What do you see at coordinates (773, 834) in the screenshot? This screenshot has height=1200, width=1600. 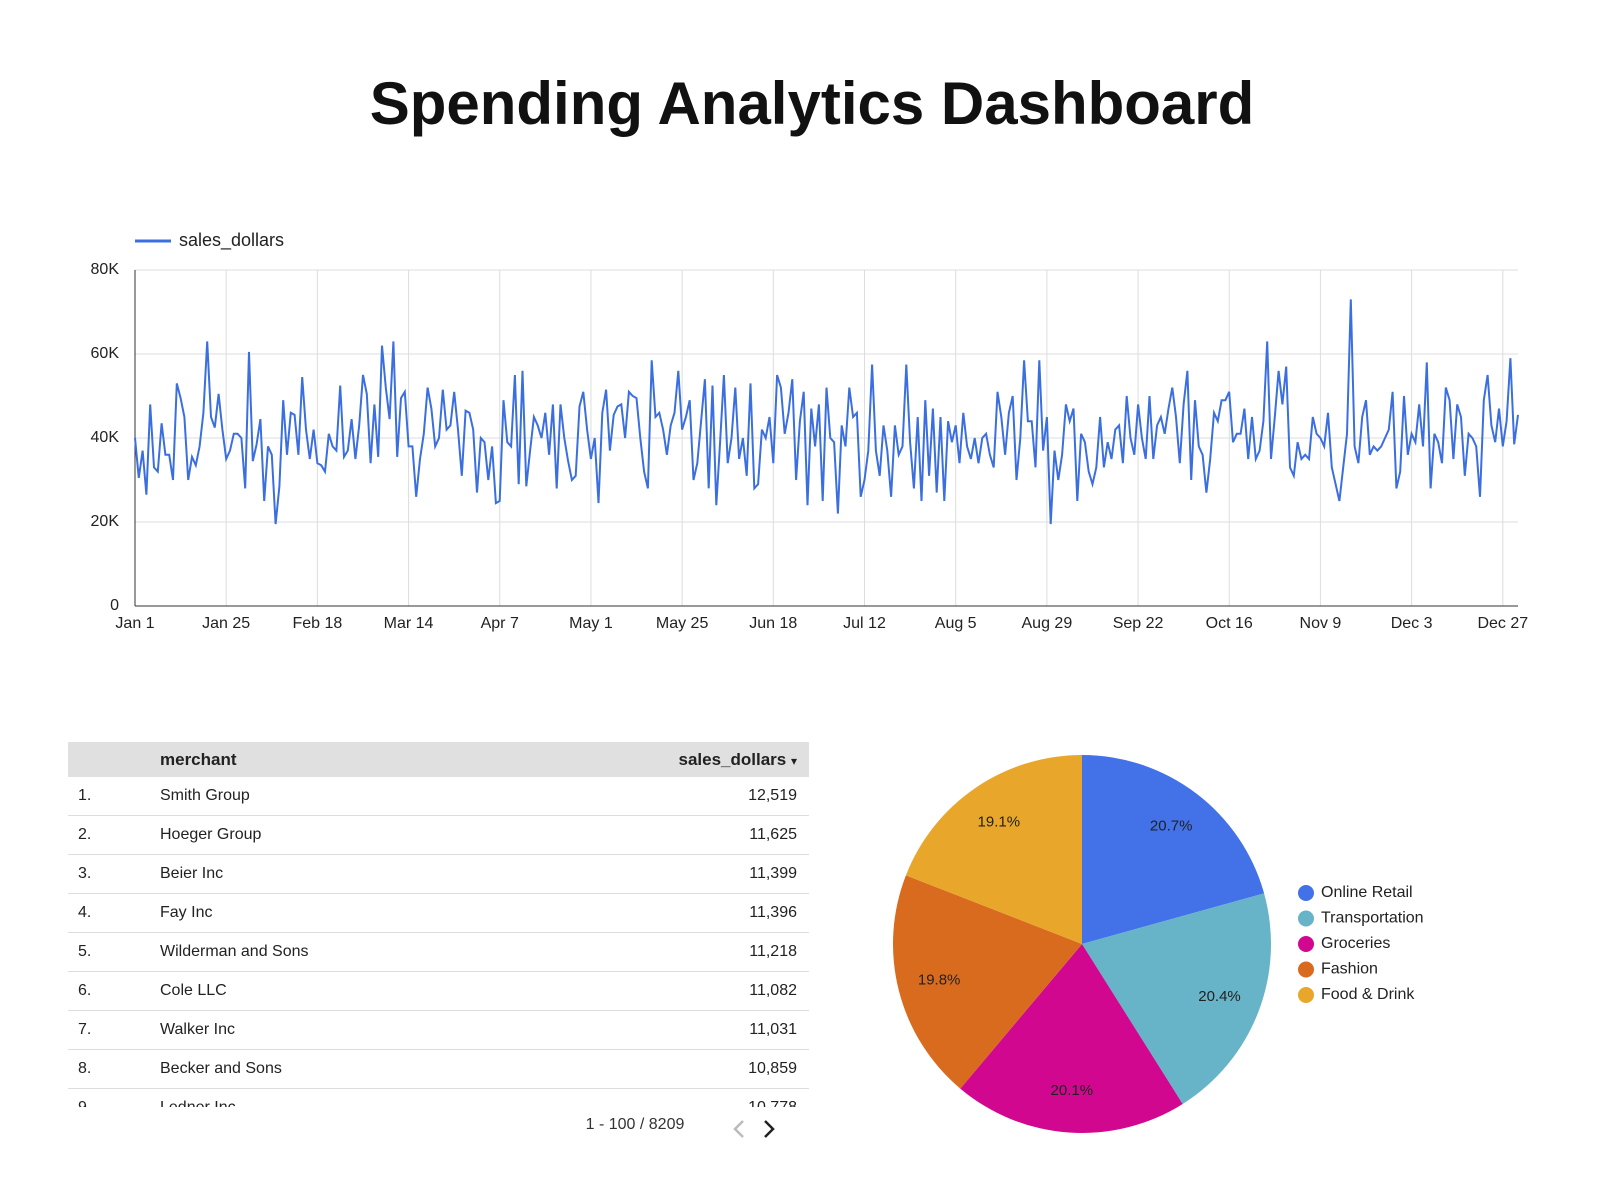 I see `table-cell: 11,625` at bounding box center [773, 834].